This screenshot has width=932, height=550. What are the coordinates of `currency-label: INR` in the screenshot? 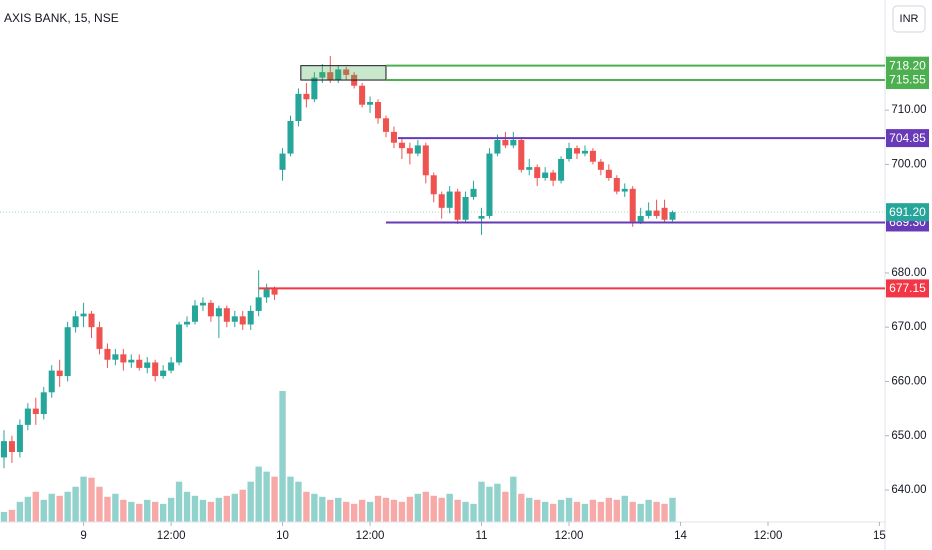 It's located at (909, 19).